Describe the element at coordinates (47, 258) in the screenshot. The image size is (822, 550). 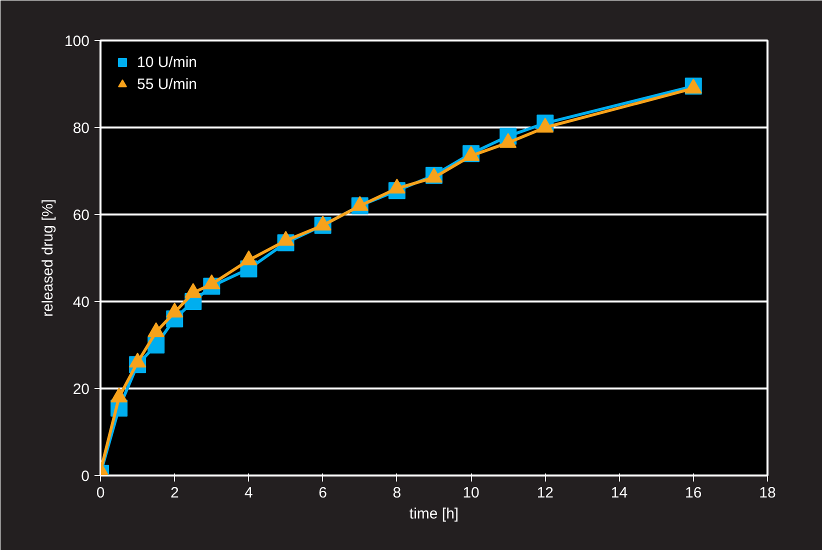
I see `y-axis-title: released drug [%]` at that location.